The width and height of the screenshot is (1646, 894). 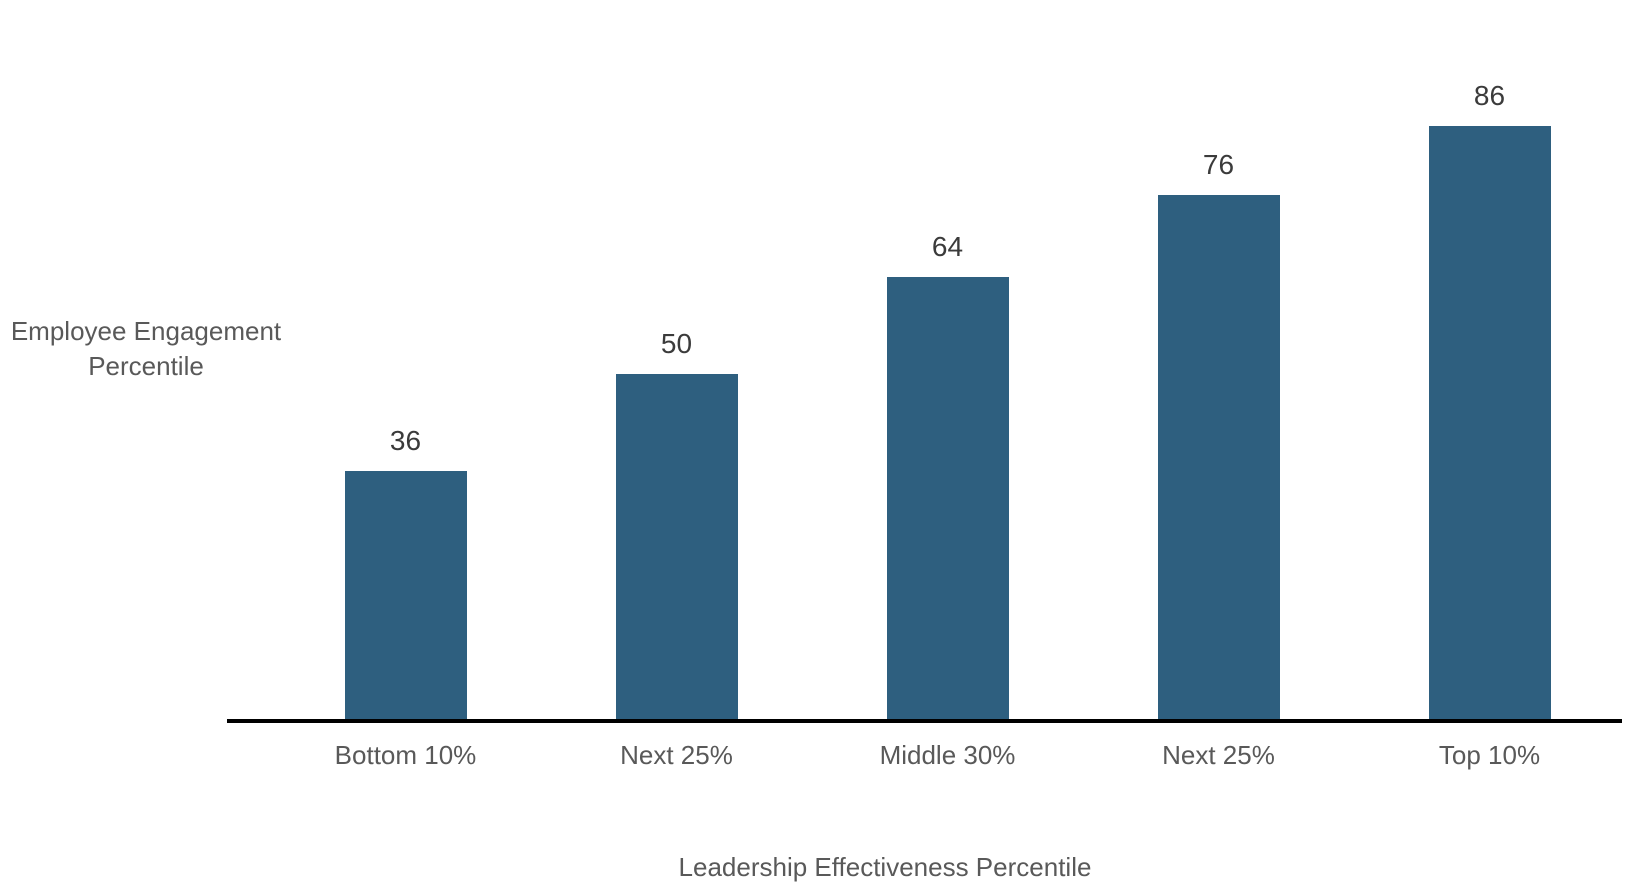 What do you see at coordinates (1489, 95) in the screenshot?
I see `data-label: 86` at bounding box center [1489, 95].